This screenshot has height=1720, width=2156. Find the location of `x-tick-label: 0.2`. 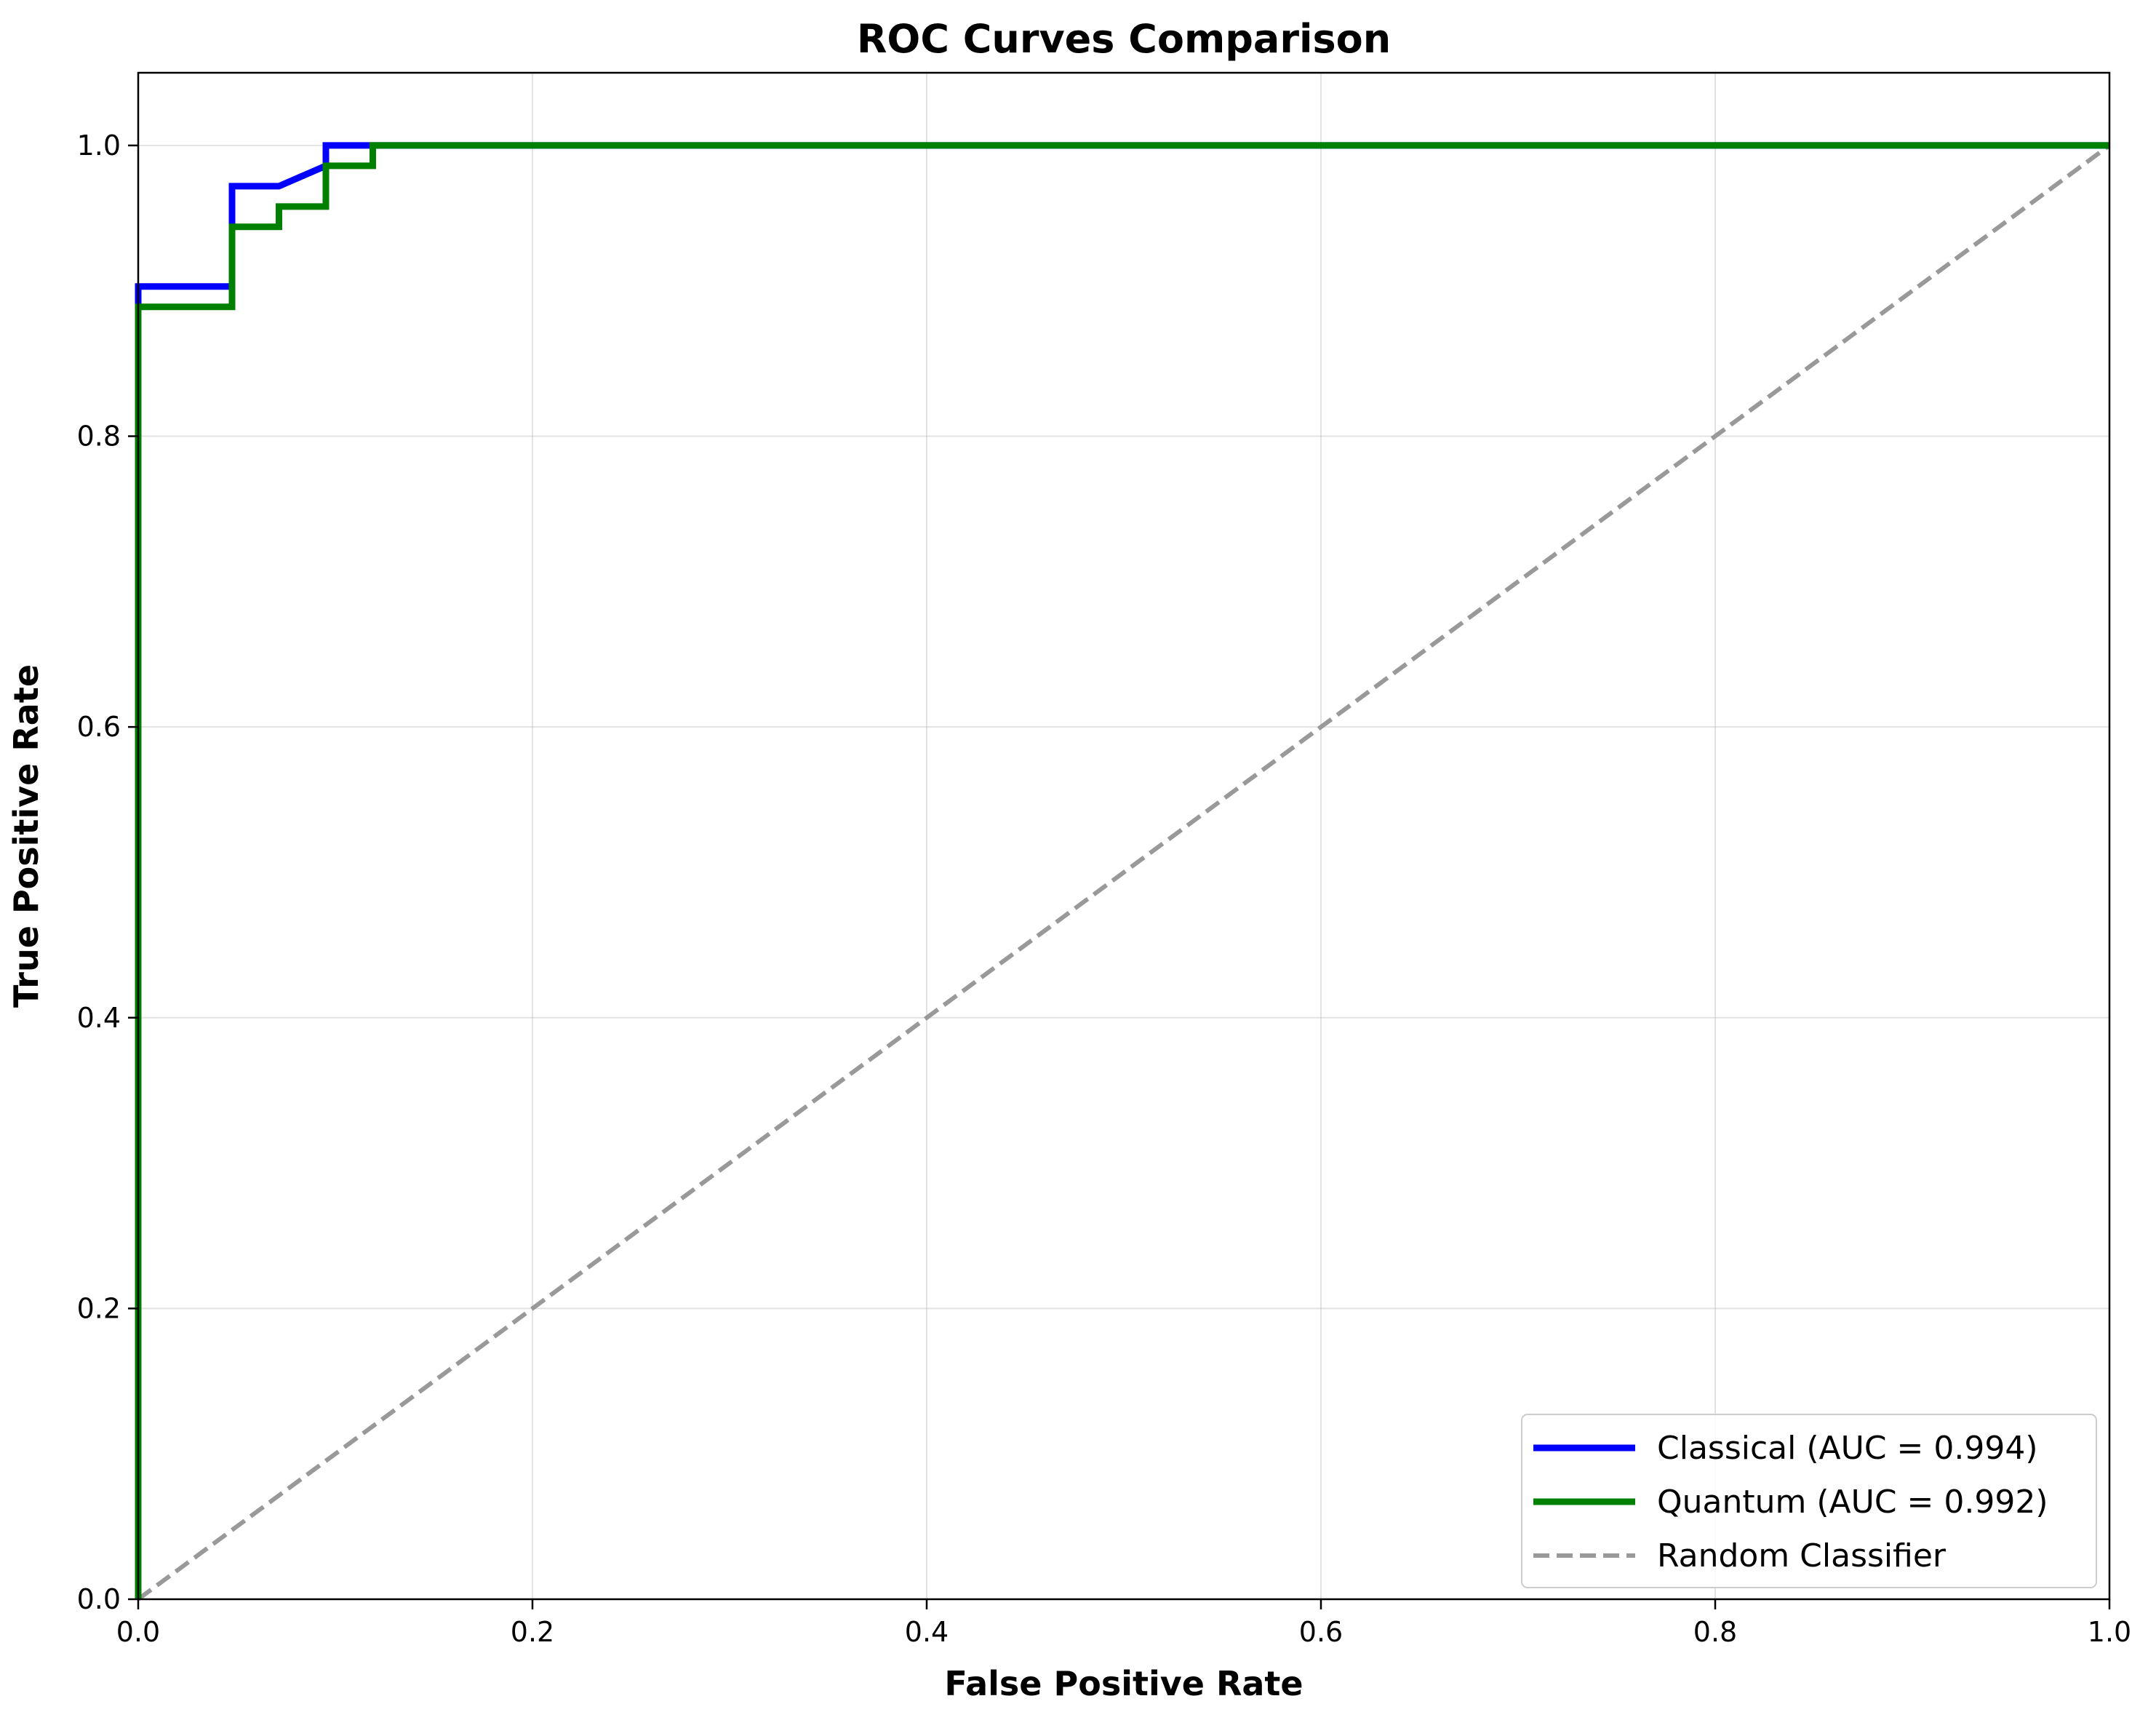

x-tick-label: 0.2 is located at coordinates (532, 1632).